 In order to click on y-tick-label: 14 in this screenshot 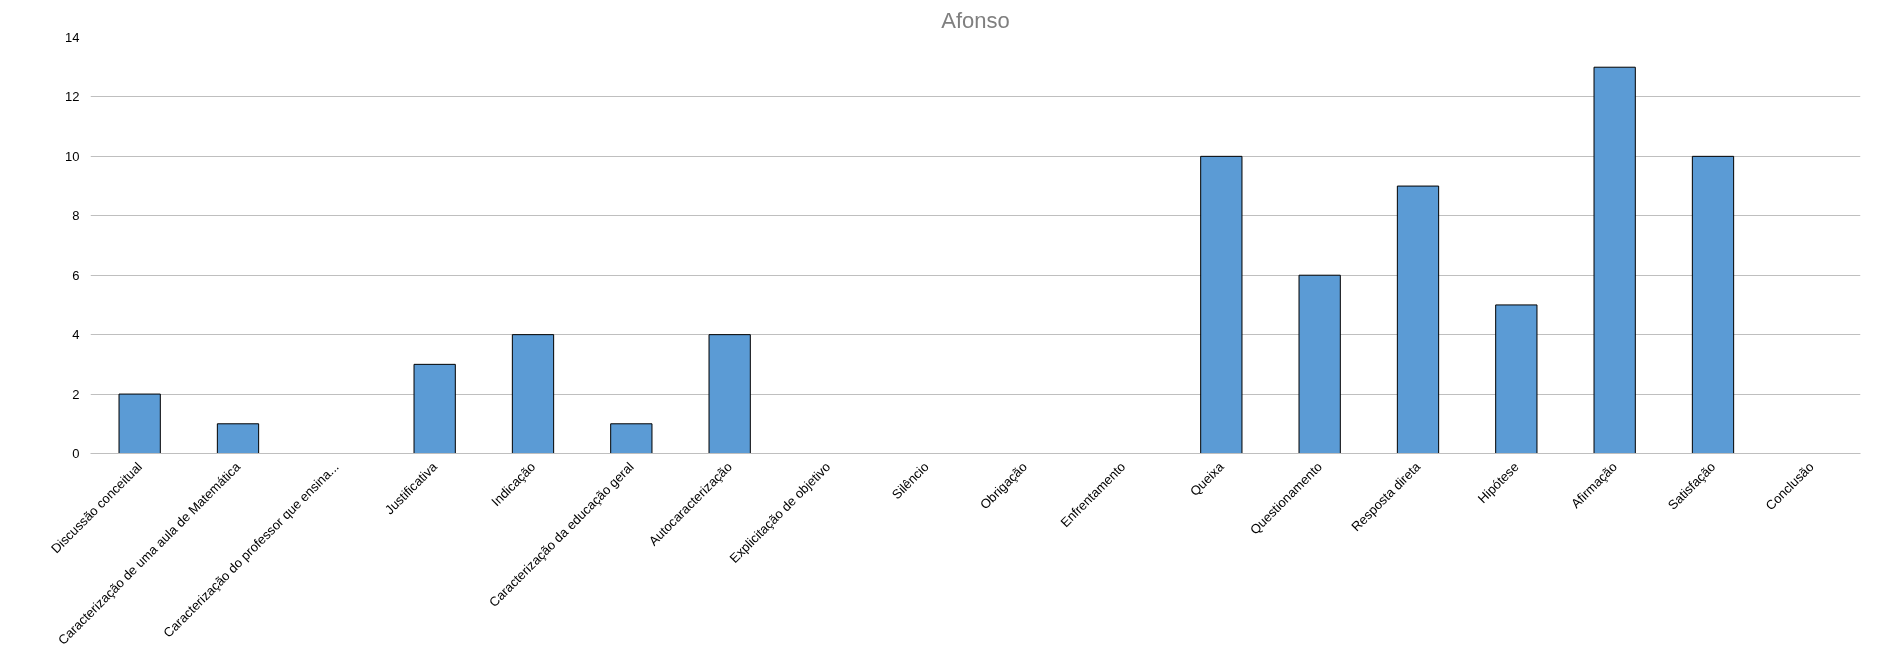, I will do `click(72, 37)`.